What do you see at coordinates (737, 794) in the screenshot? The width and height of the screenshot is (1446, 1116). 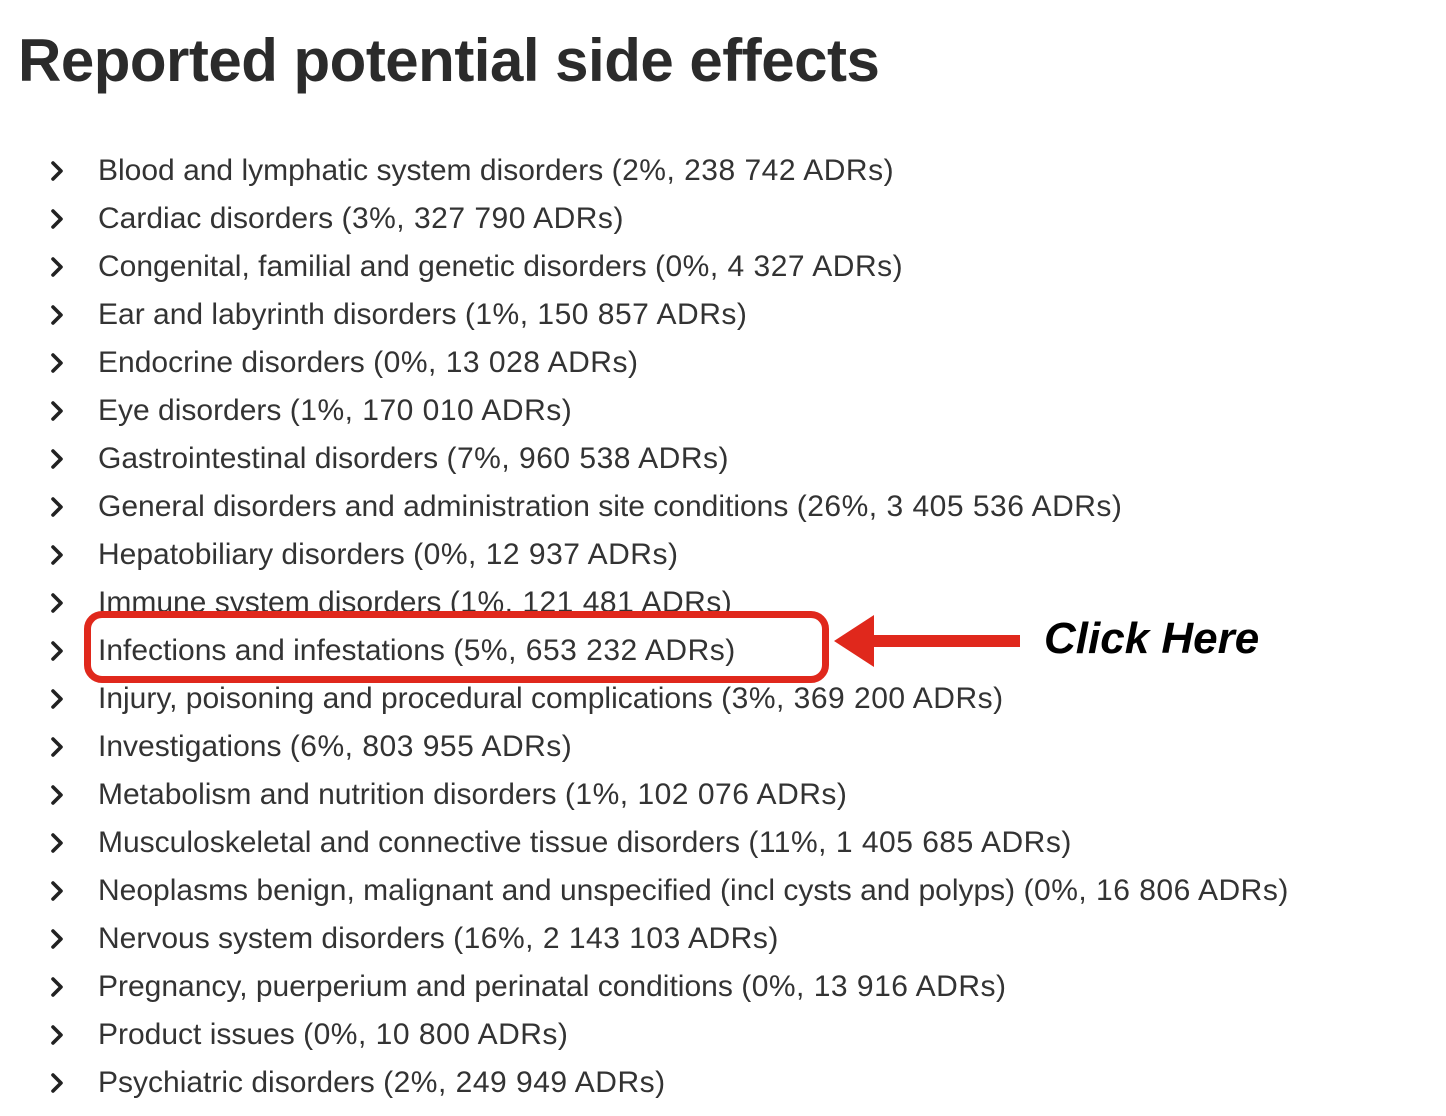 I see `side-effect-adr-count: 102 076 ADRs` at bounding box center [737, 794].